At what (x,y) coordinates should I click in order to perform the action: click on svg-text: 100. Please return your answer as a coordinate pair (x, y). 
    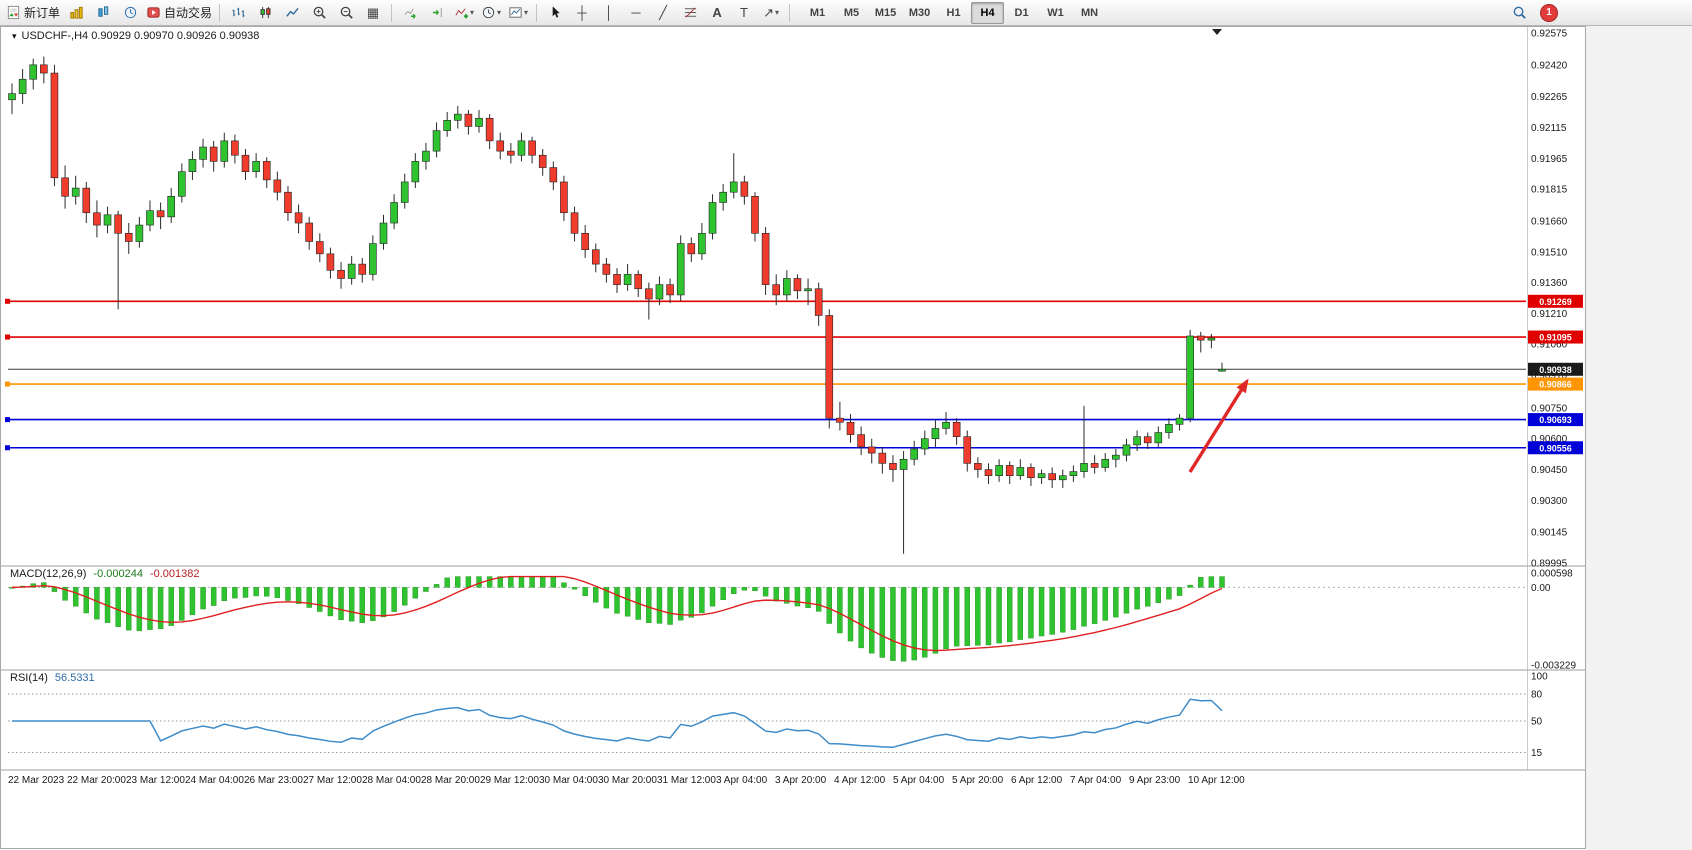
    Looking at the image, I should click on (1539, 677).